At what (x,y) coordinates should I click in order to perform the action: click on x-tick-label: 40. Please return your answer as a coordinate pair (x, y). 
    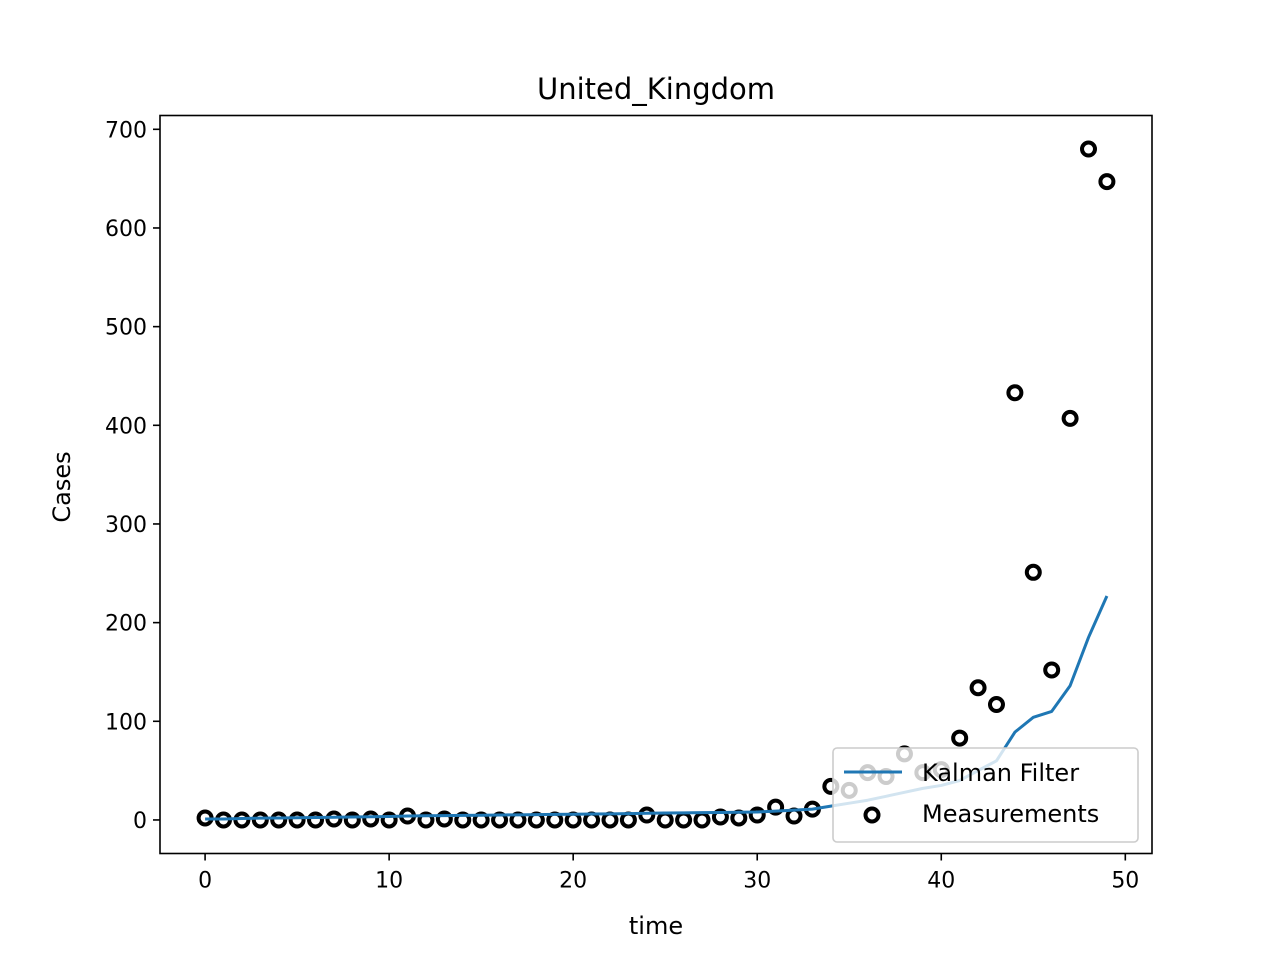
    Looking at the image, I should click on (941, 881).